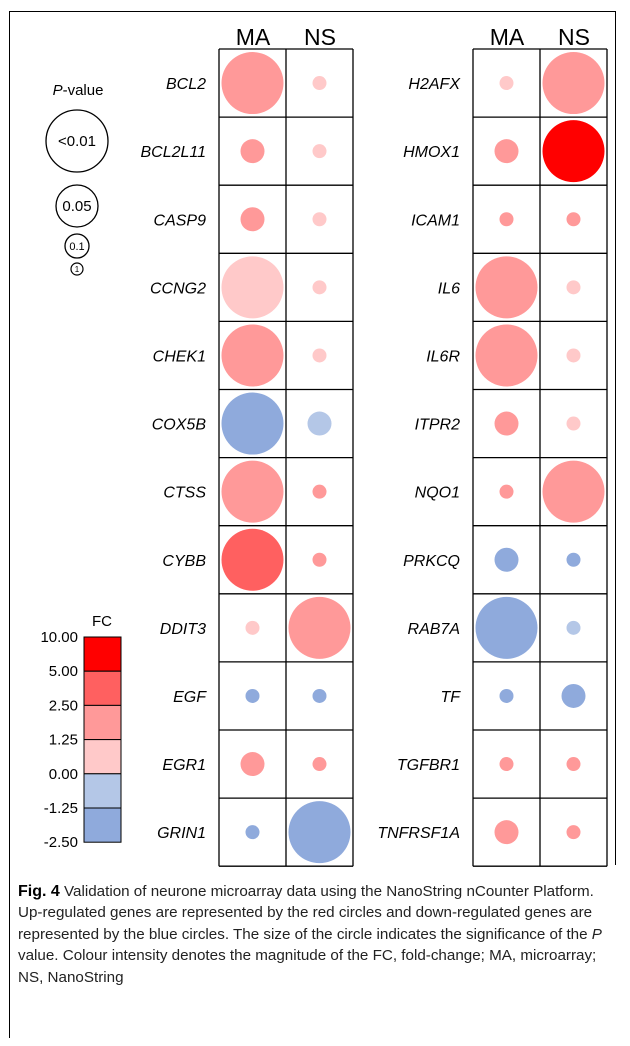 The image size is (630, 1046). I want to click on bubble-ns-chek1, so click(319, 355).